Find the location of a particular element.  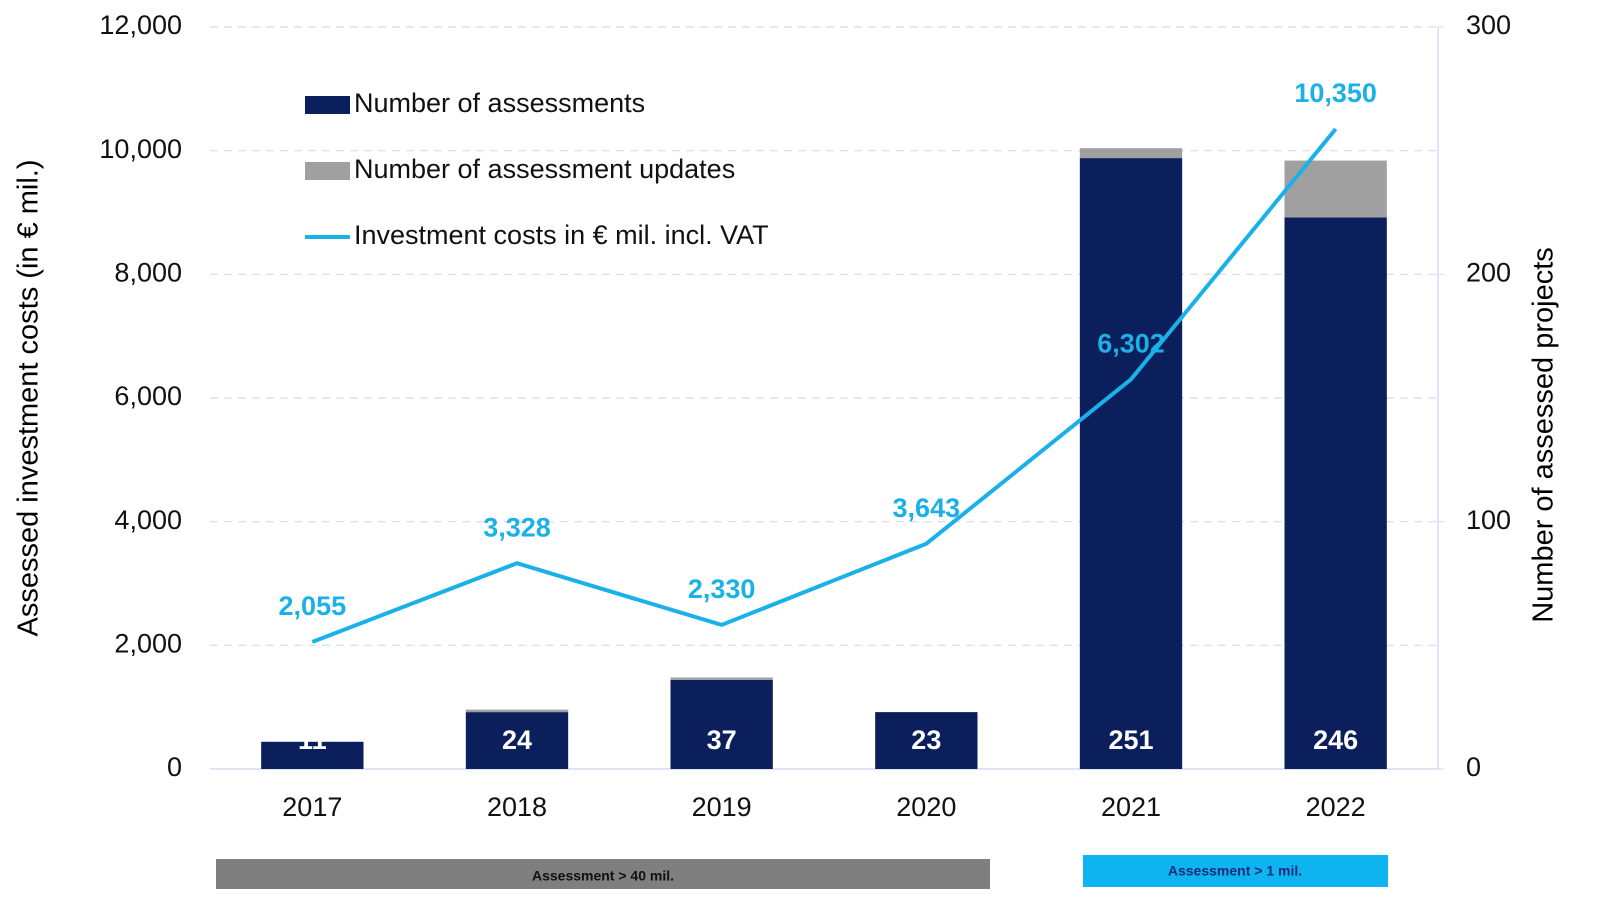

bar-total-label: 24 is located at coordinates (517, 740).